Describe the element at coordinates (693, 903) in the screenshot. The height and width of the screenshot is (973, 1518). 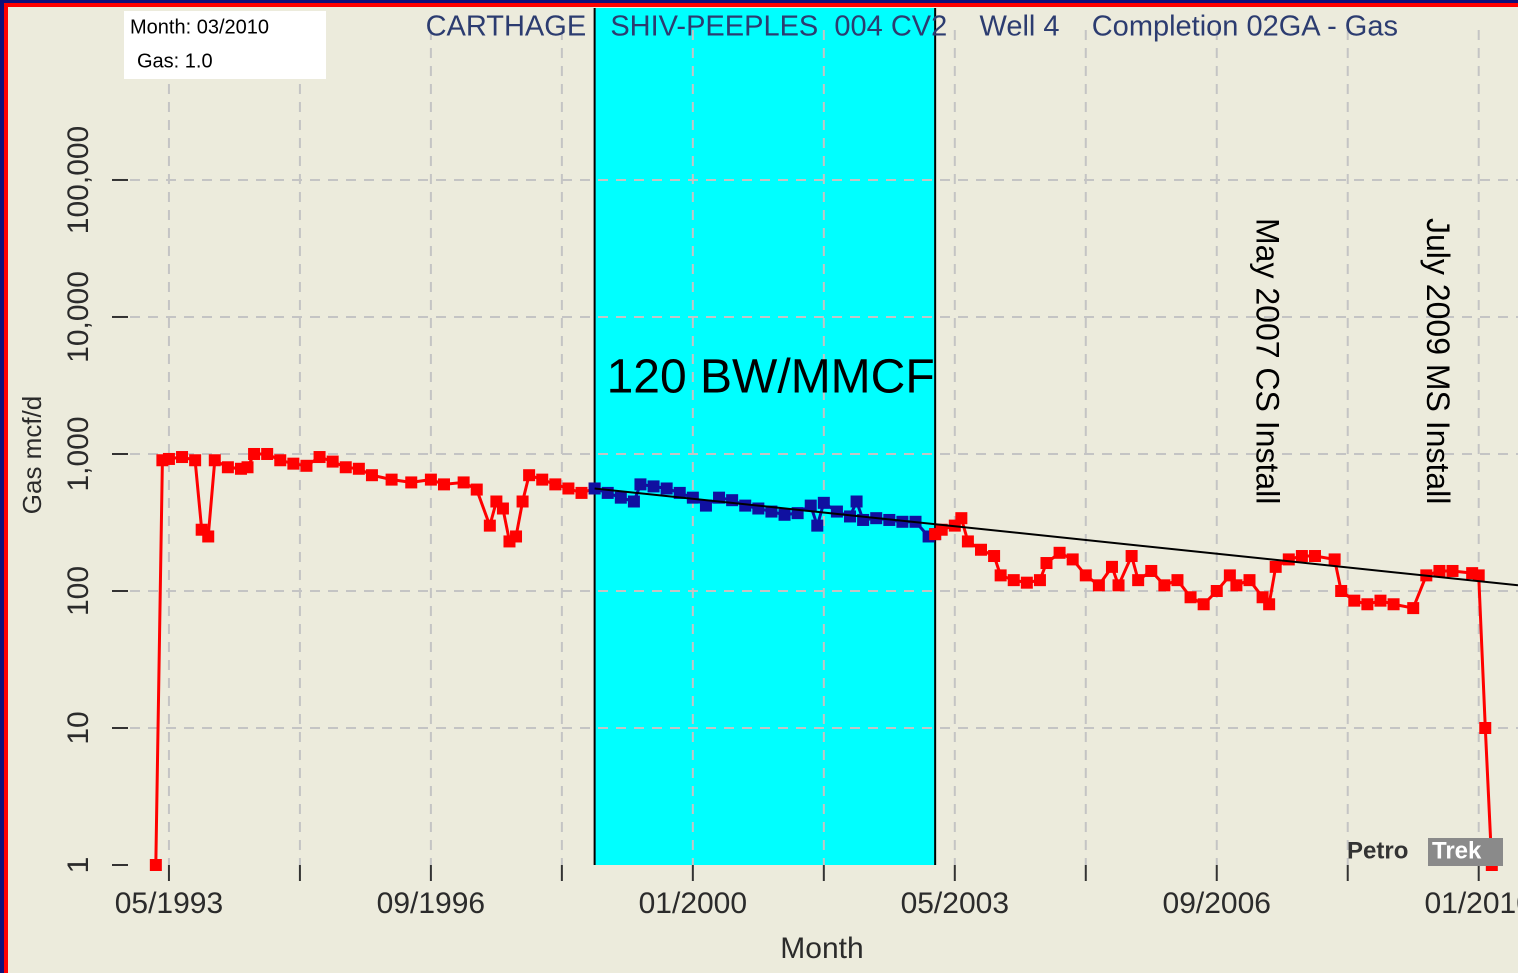
I see `x-tick-label: 01/2000` at that location.